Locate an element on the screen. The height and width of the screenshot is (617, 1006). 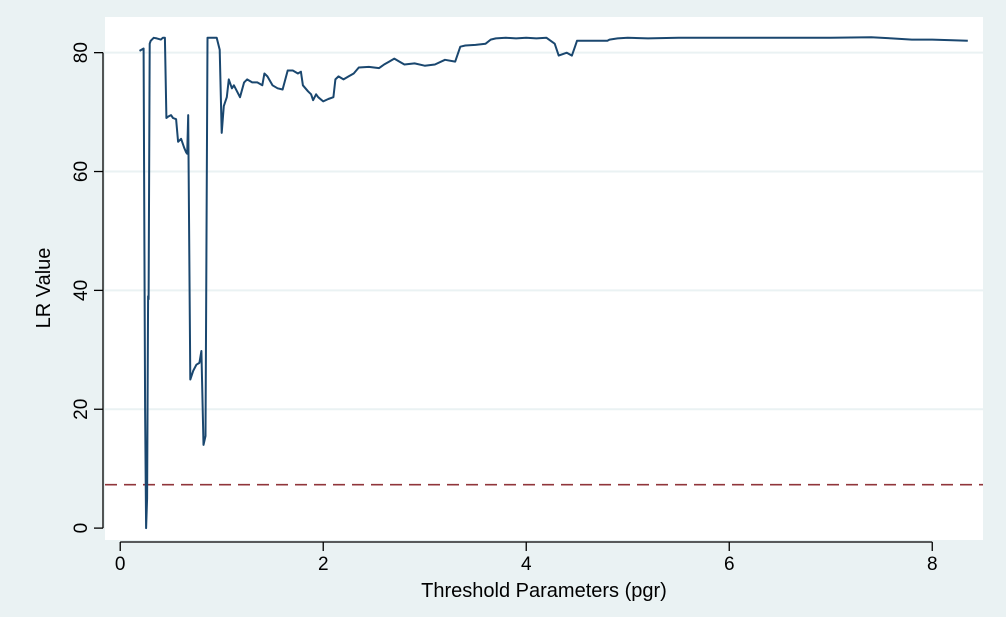
x-tick-label: 4 is located at coordinates (526, 564).